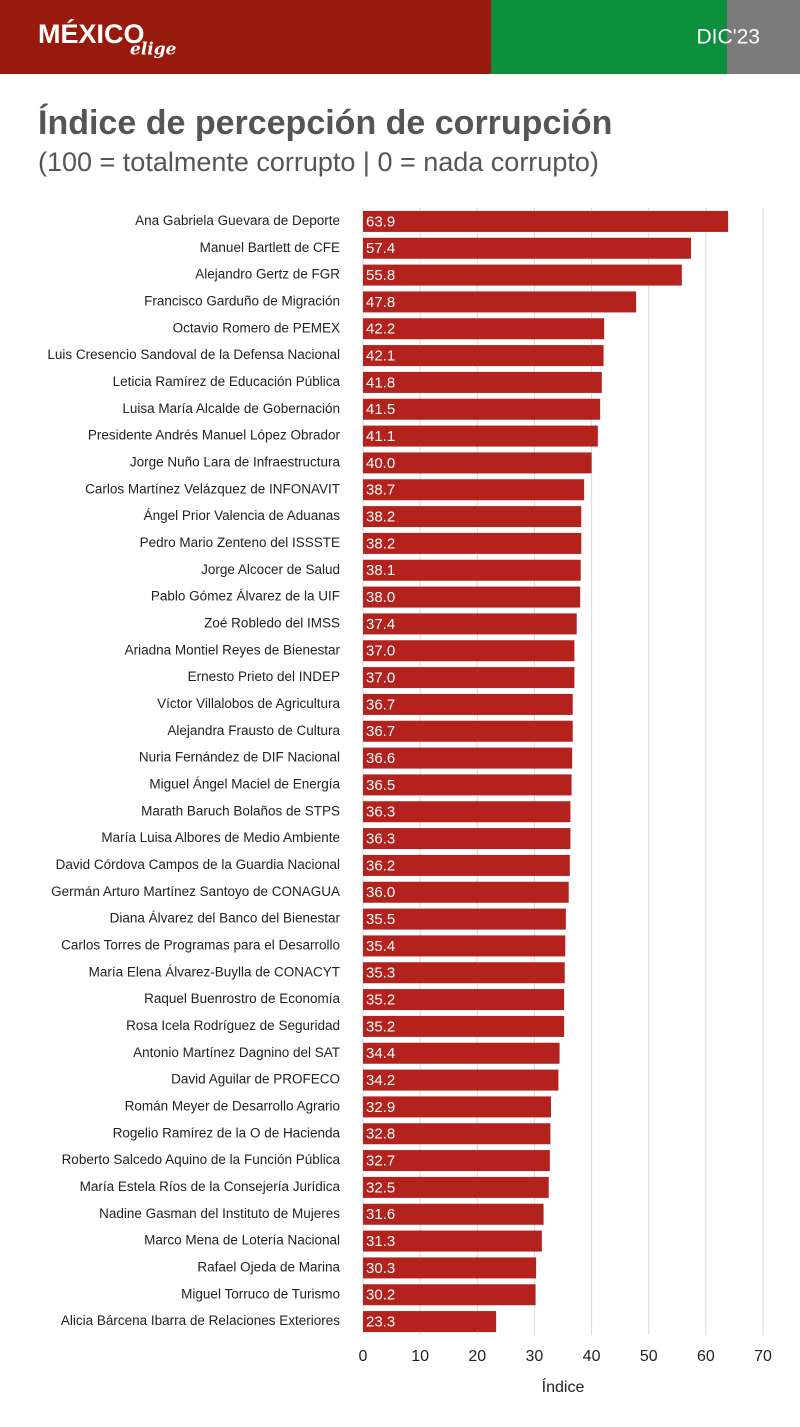 This screenshot has height=1427, width=800. I want to click on value-label: 31.3, so click(380, 1241).